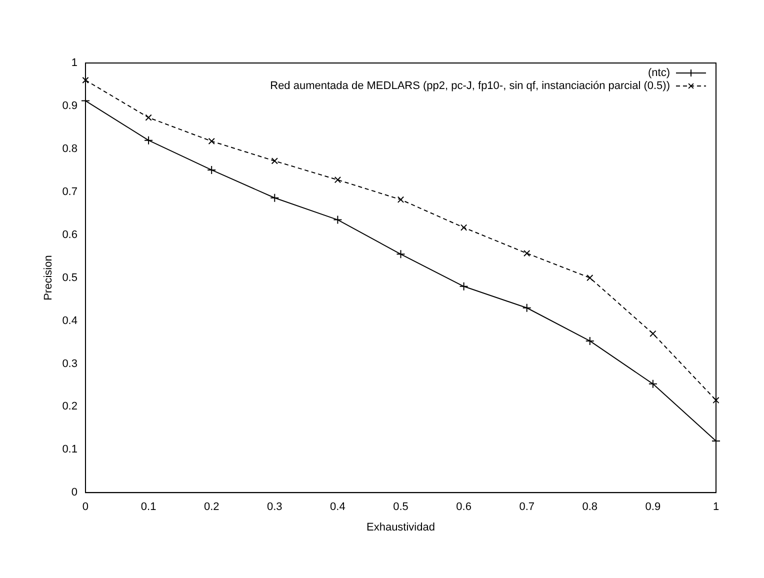 The width and height of the screenshot is (764, 578). I want to click on x-tick-label: 1, so click(716, 507).